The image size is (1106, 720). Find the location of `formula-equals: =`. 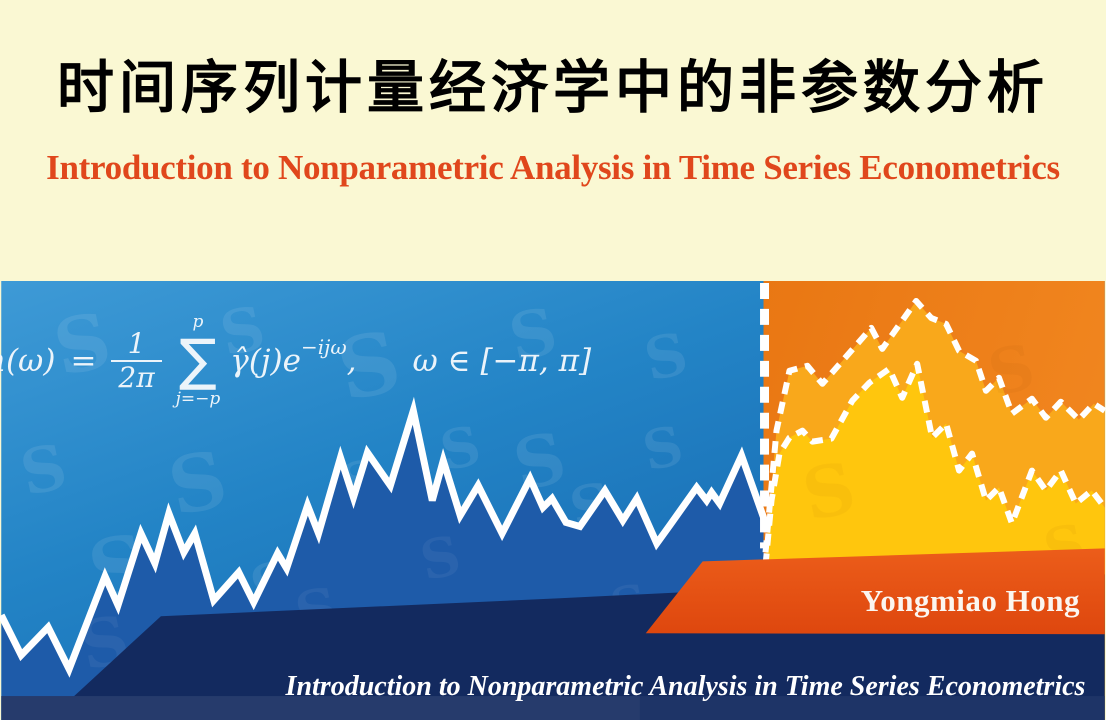

formula-equals: = is located at coordinates (83, 361).